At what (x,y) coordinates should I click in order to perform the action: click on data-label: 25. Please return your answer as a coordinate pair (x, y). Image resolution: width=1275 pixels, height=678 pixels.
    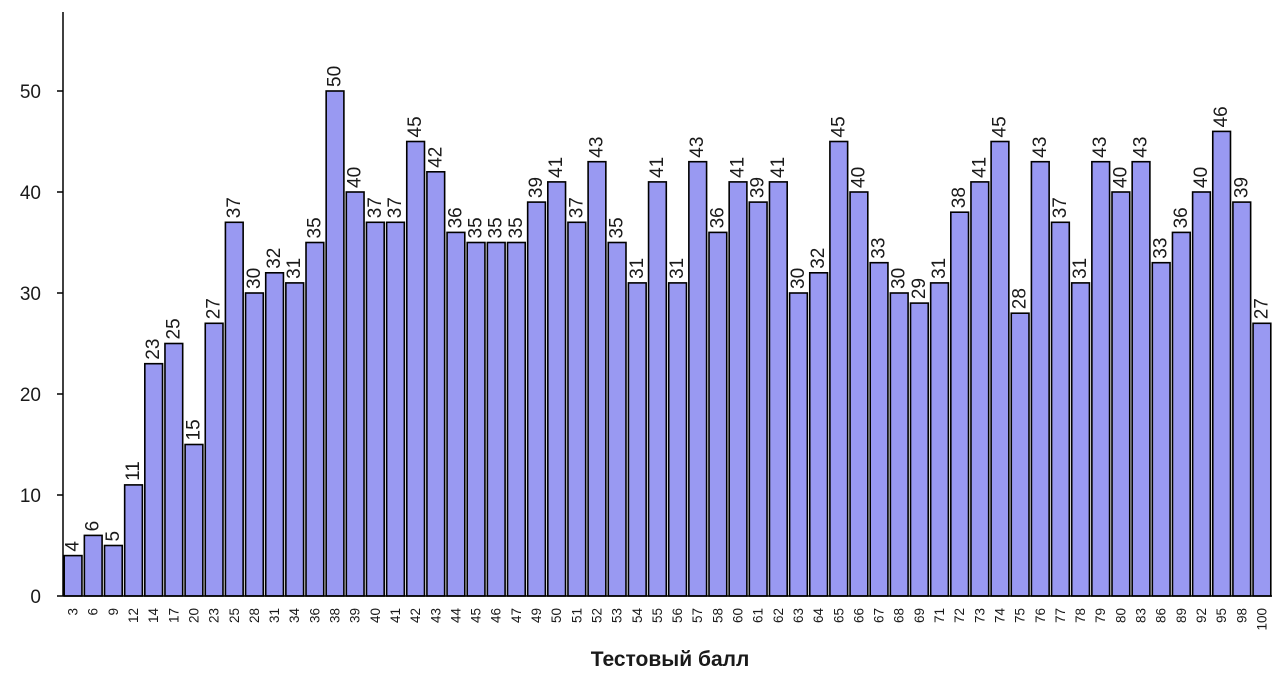
    Looking at the image, I should click on (173, 328).